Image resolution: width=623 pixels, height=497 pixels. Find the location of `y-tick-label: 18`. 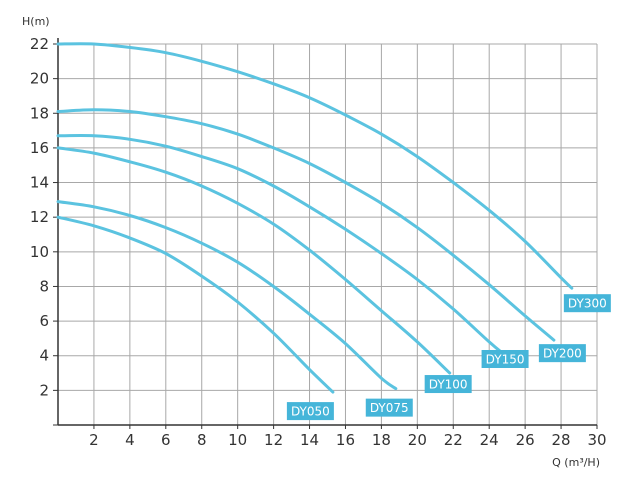

y-tick-label: 18 is located at coordinates (39, 113).